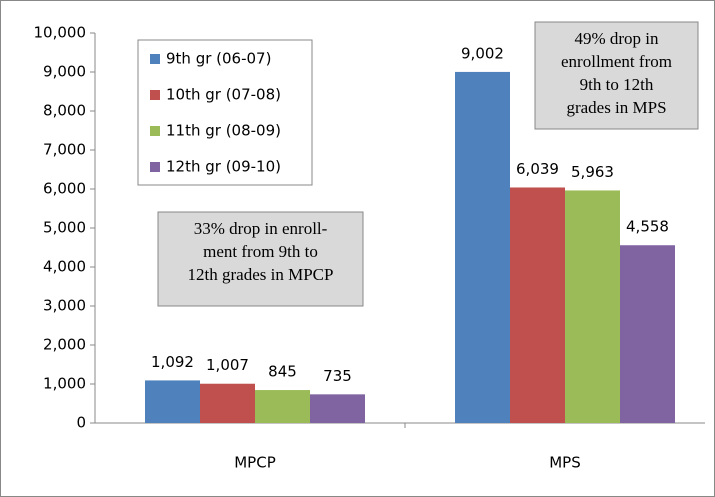 The image size is (715, 497). I want to click on y-tick-label: 5,000, so click(64, 228).